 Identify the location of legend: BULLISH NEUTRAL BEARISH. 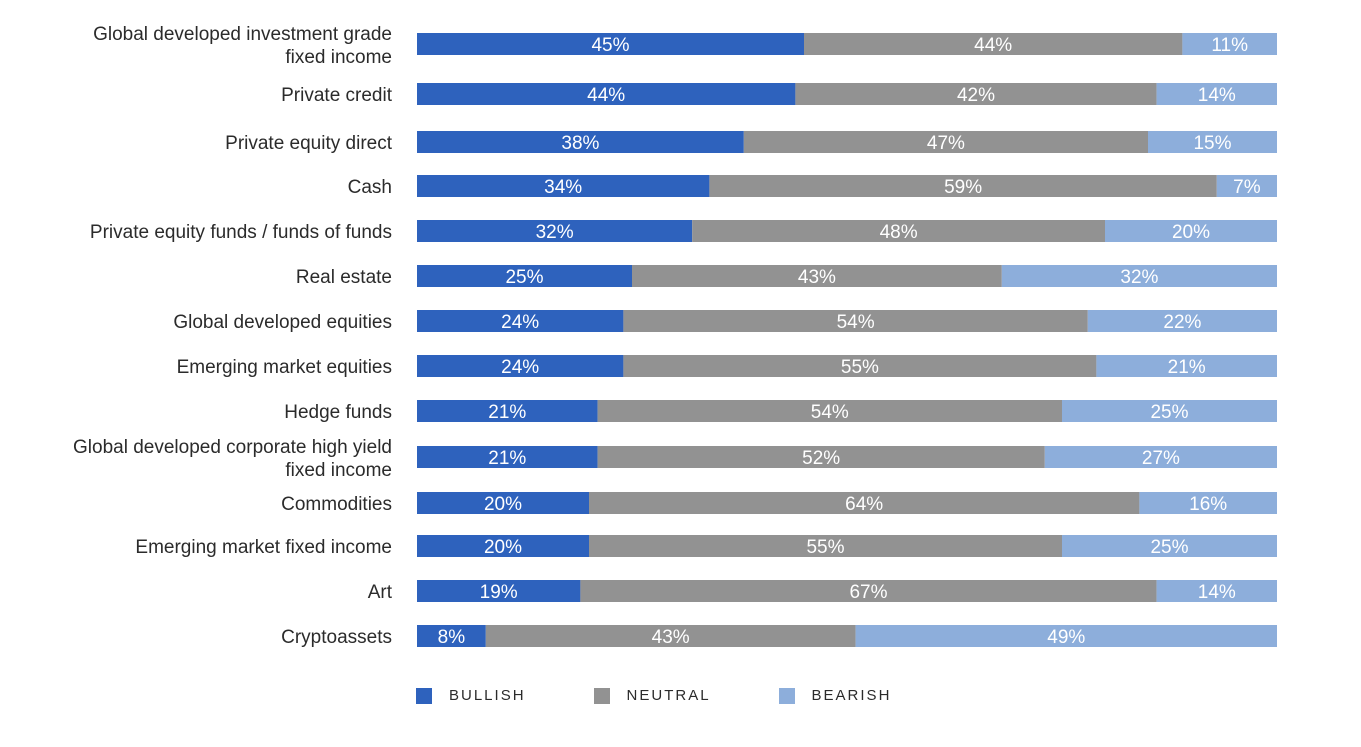
(687, 695).